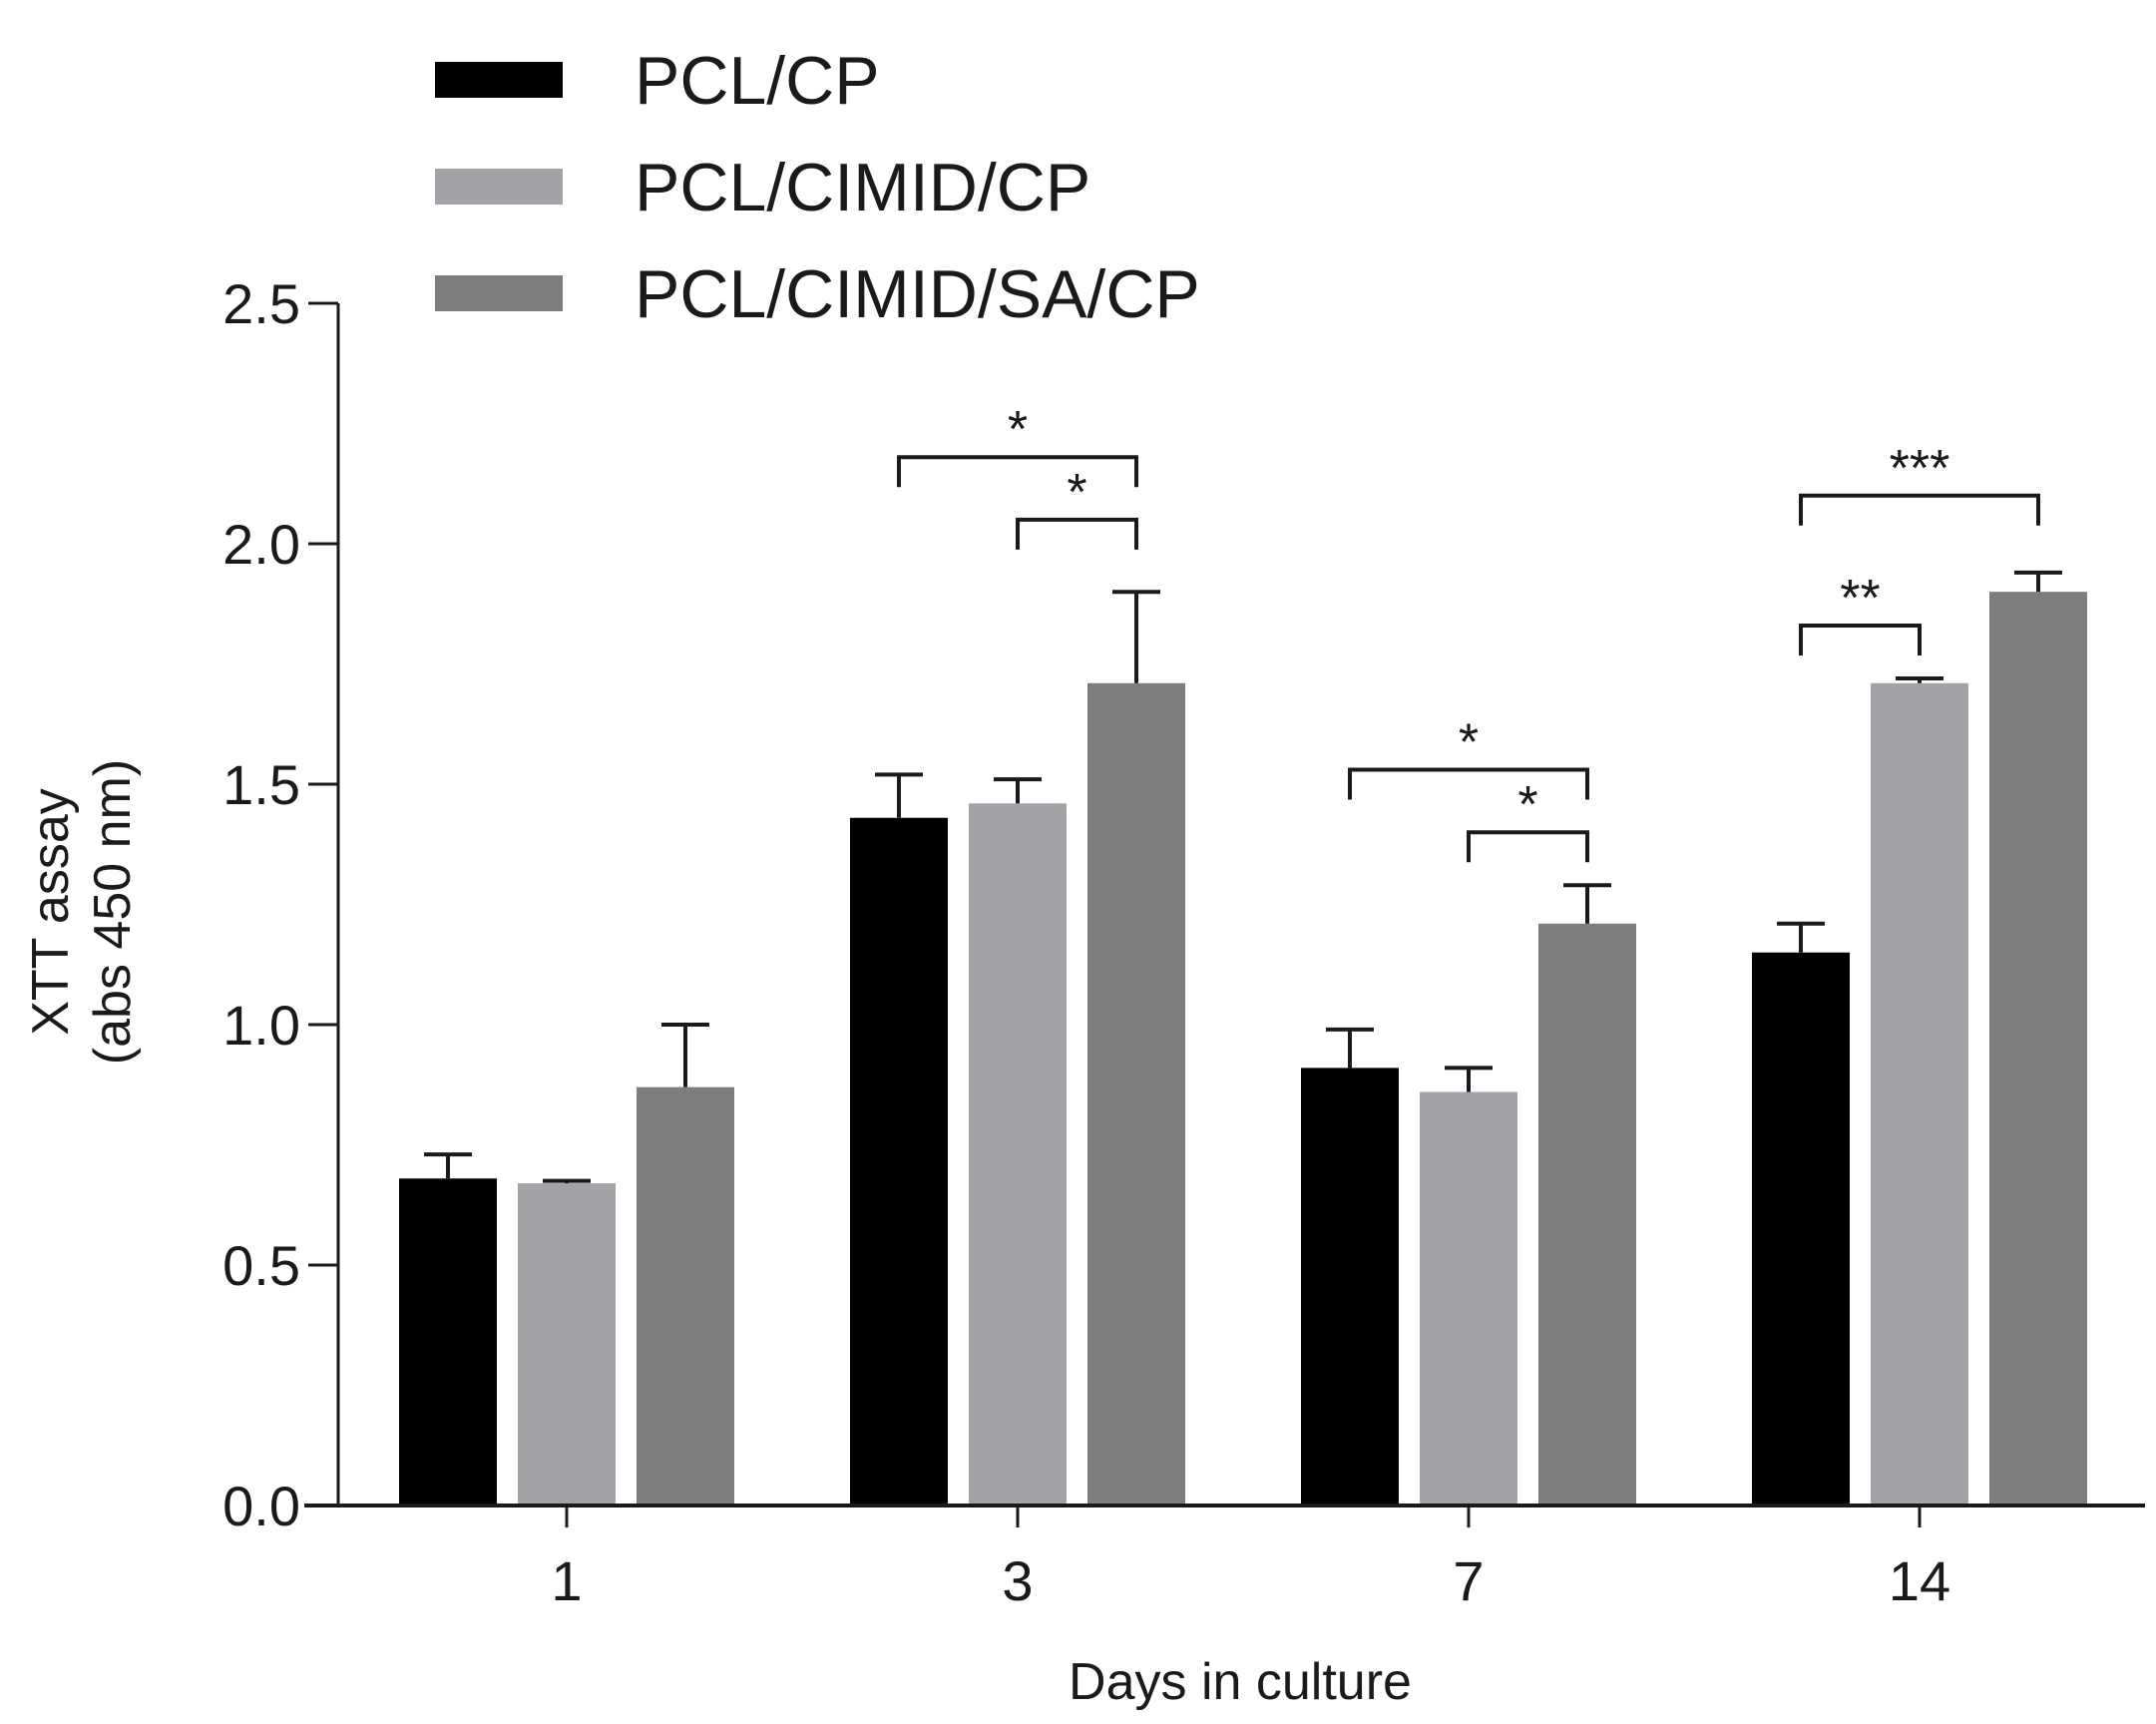 The image size is (2156, 1724). Describe the element at coordinates (1920, 469) in the screenshot. I see `significance-label: ***` at that location.